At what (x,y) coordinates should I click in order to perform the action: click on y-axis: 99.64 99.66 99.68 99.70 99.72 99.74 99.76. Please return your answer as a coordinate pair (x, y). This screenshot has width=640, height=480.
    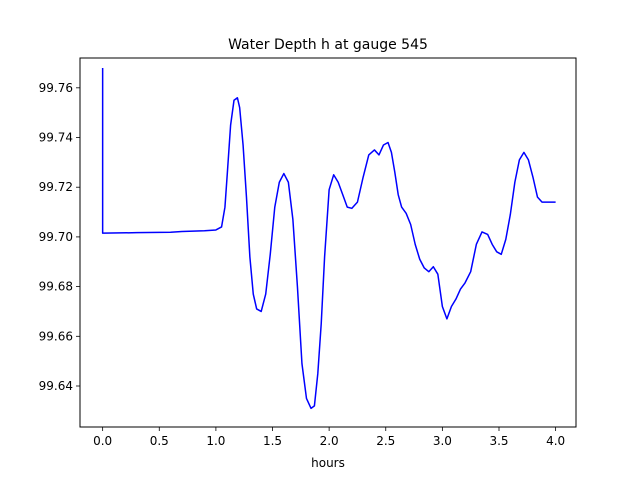
    Looking at the image, I should click on (59, 237).